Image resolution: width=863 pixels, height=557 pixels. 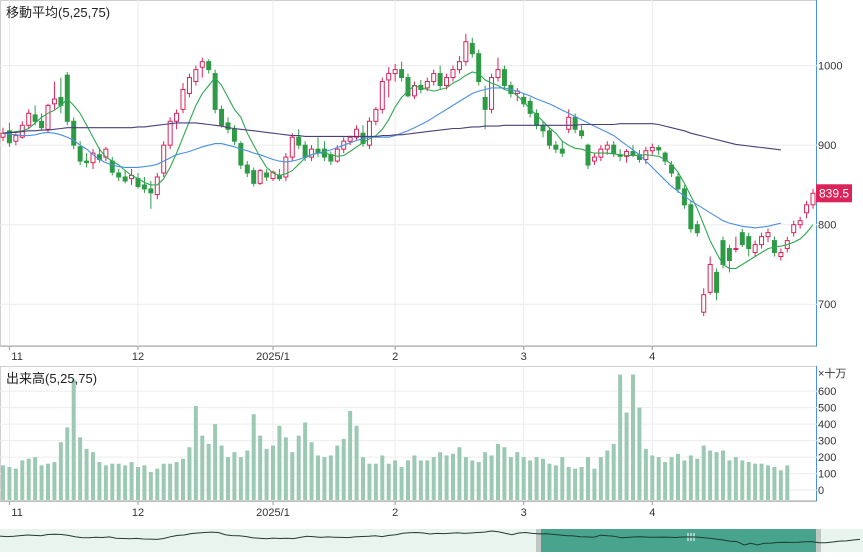 I want to click on volume-x-tick-label: 2025/1, so click(x=273, y=513).